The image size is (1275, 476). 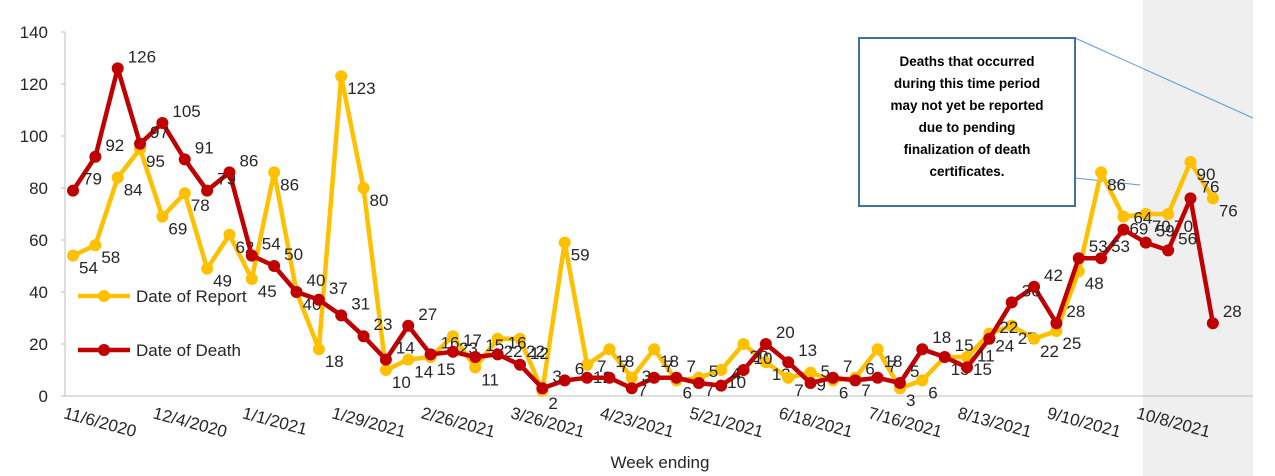 What do you see at coordinates (34, 32) in the screenshot?
I see `y-tick-label: 140` at bounding box center [34, 32].